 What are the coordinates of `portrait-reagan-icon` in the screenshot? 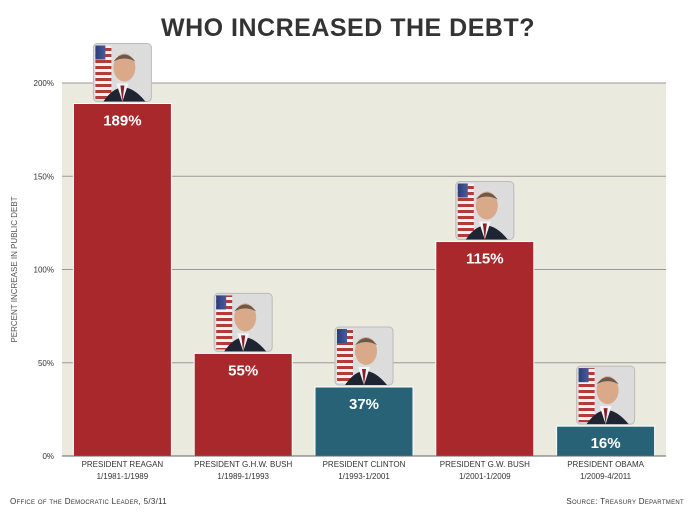 It's located at (122, 73).